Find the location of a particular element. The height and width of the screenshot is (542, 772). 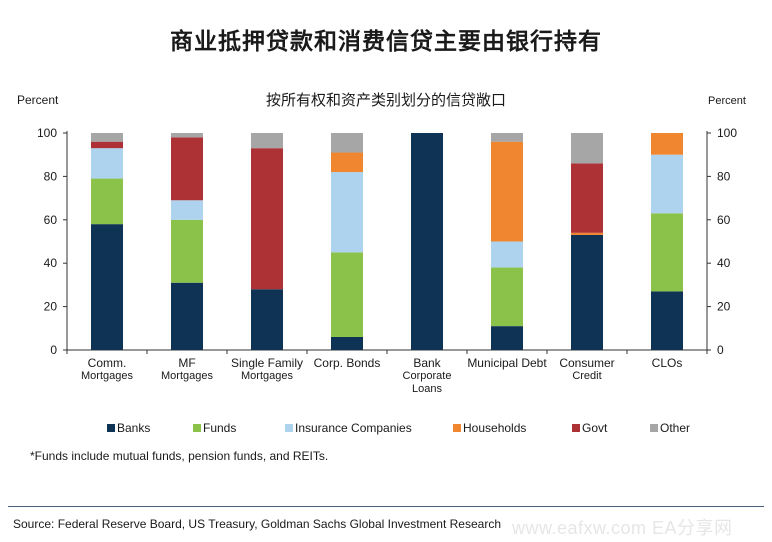

y-axis-unit-left: Percent is located at coordinates (38, 100).